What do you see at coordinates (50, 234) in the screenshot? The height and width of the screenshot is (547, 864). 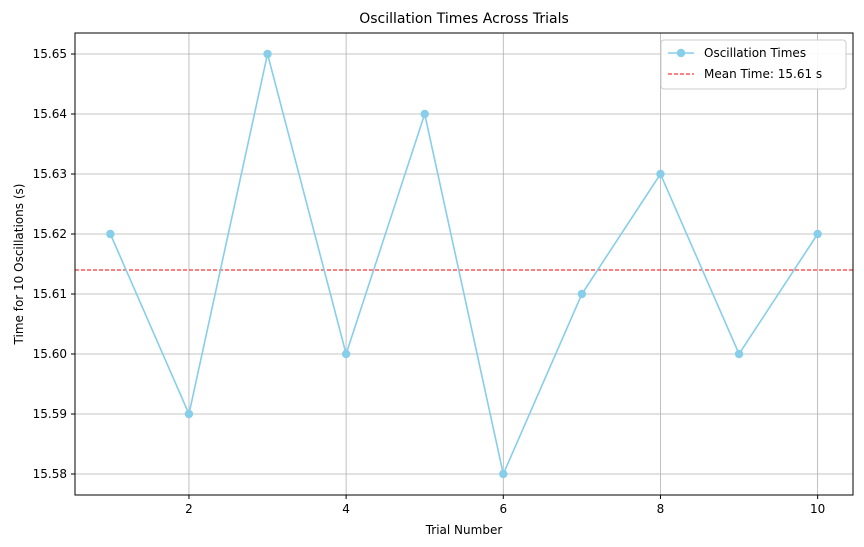 I see `y-tick-label: 15.62` at bounding box center [50, 234].